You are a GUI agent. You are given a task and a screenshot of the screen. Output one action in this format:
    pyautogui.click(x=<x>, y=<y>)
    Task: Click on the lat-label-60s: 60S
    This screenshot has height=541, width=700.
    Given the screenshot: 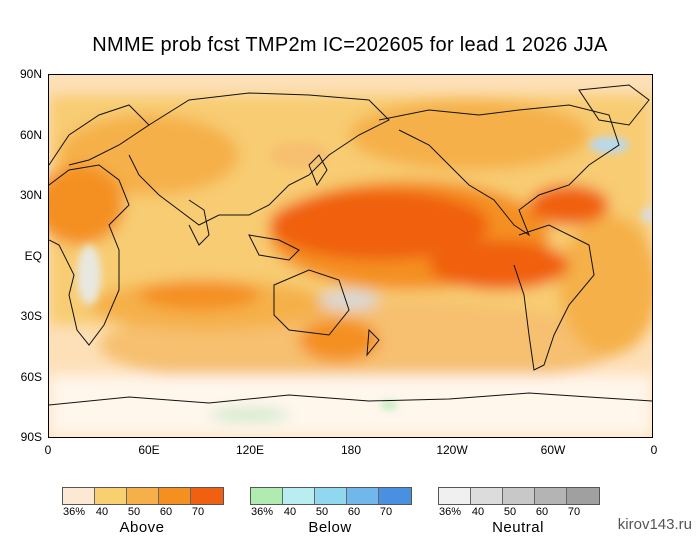 What is the action you would take?
    pyautogui.click(x=31, y=377)
    